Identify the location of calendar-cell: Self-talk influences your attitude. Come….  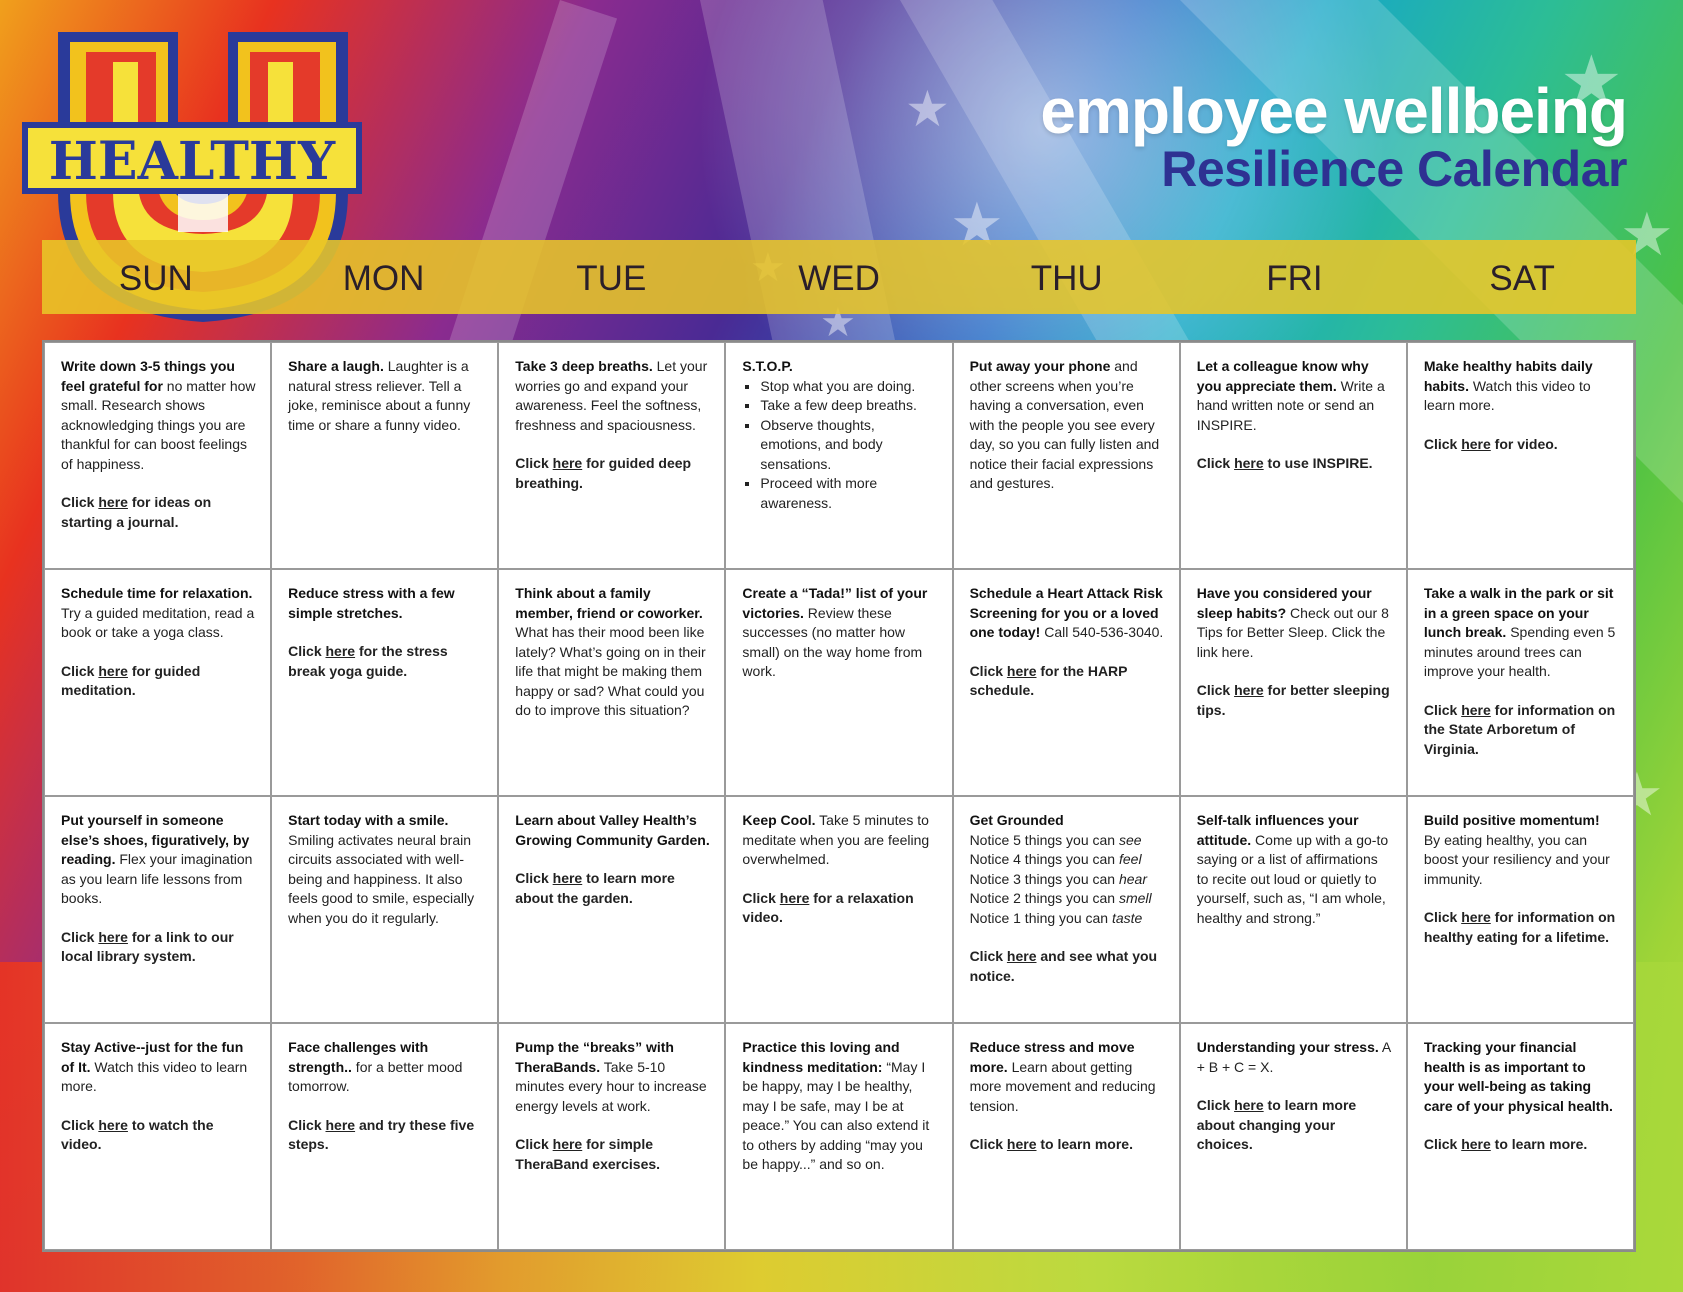
(1293, 909).